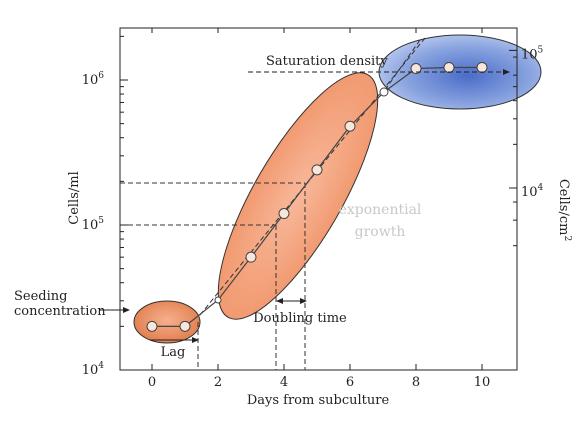 This screenshot has width=585, height=448. Describe the element at coordinates (318, 400) in the screenshot. I see `x-axis-label: Days from subculture` at that location.